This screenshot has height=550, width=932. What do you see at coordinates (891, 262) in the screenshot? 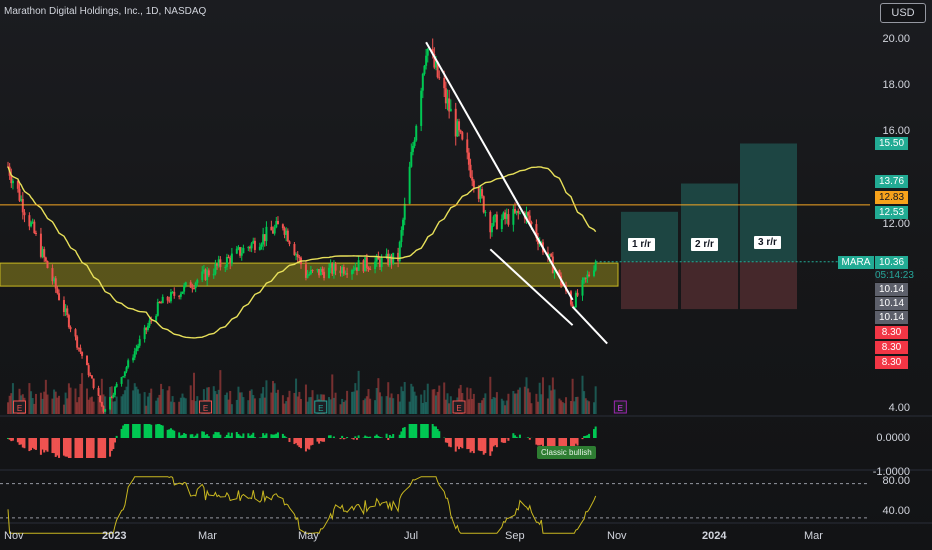
I see `last-price-tag: 10.36` at bounding box center [891, 262].